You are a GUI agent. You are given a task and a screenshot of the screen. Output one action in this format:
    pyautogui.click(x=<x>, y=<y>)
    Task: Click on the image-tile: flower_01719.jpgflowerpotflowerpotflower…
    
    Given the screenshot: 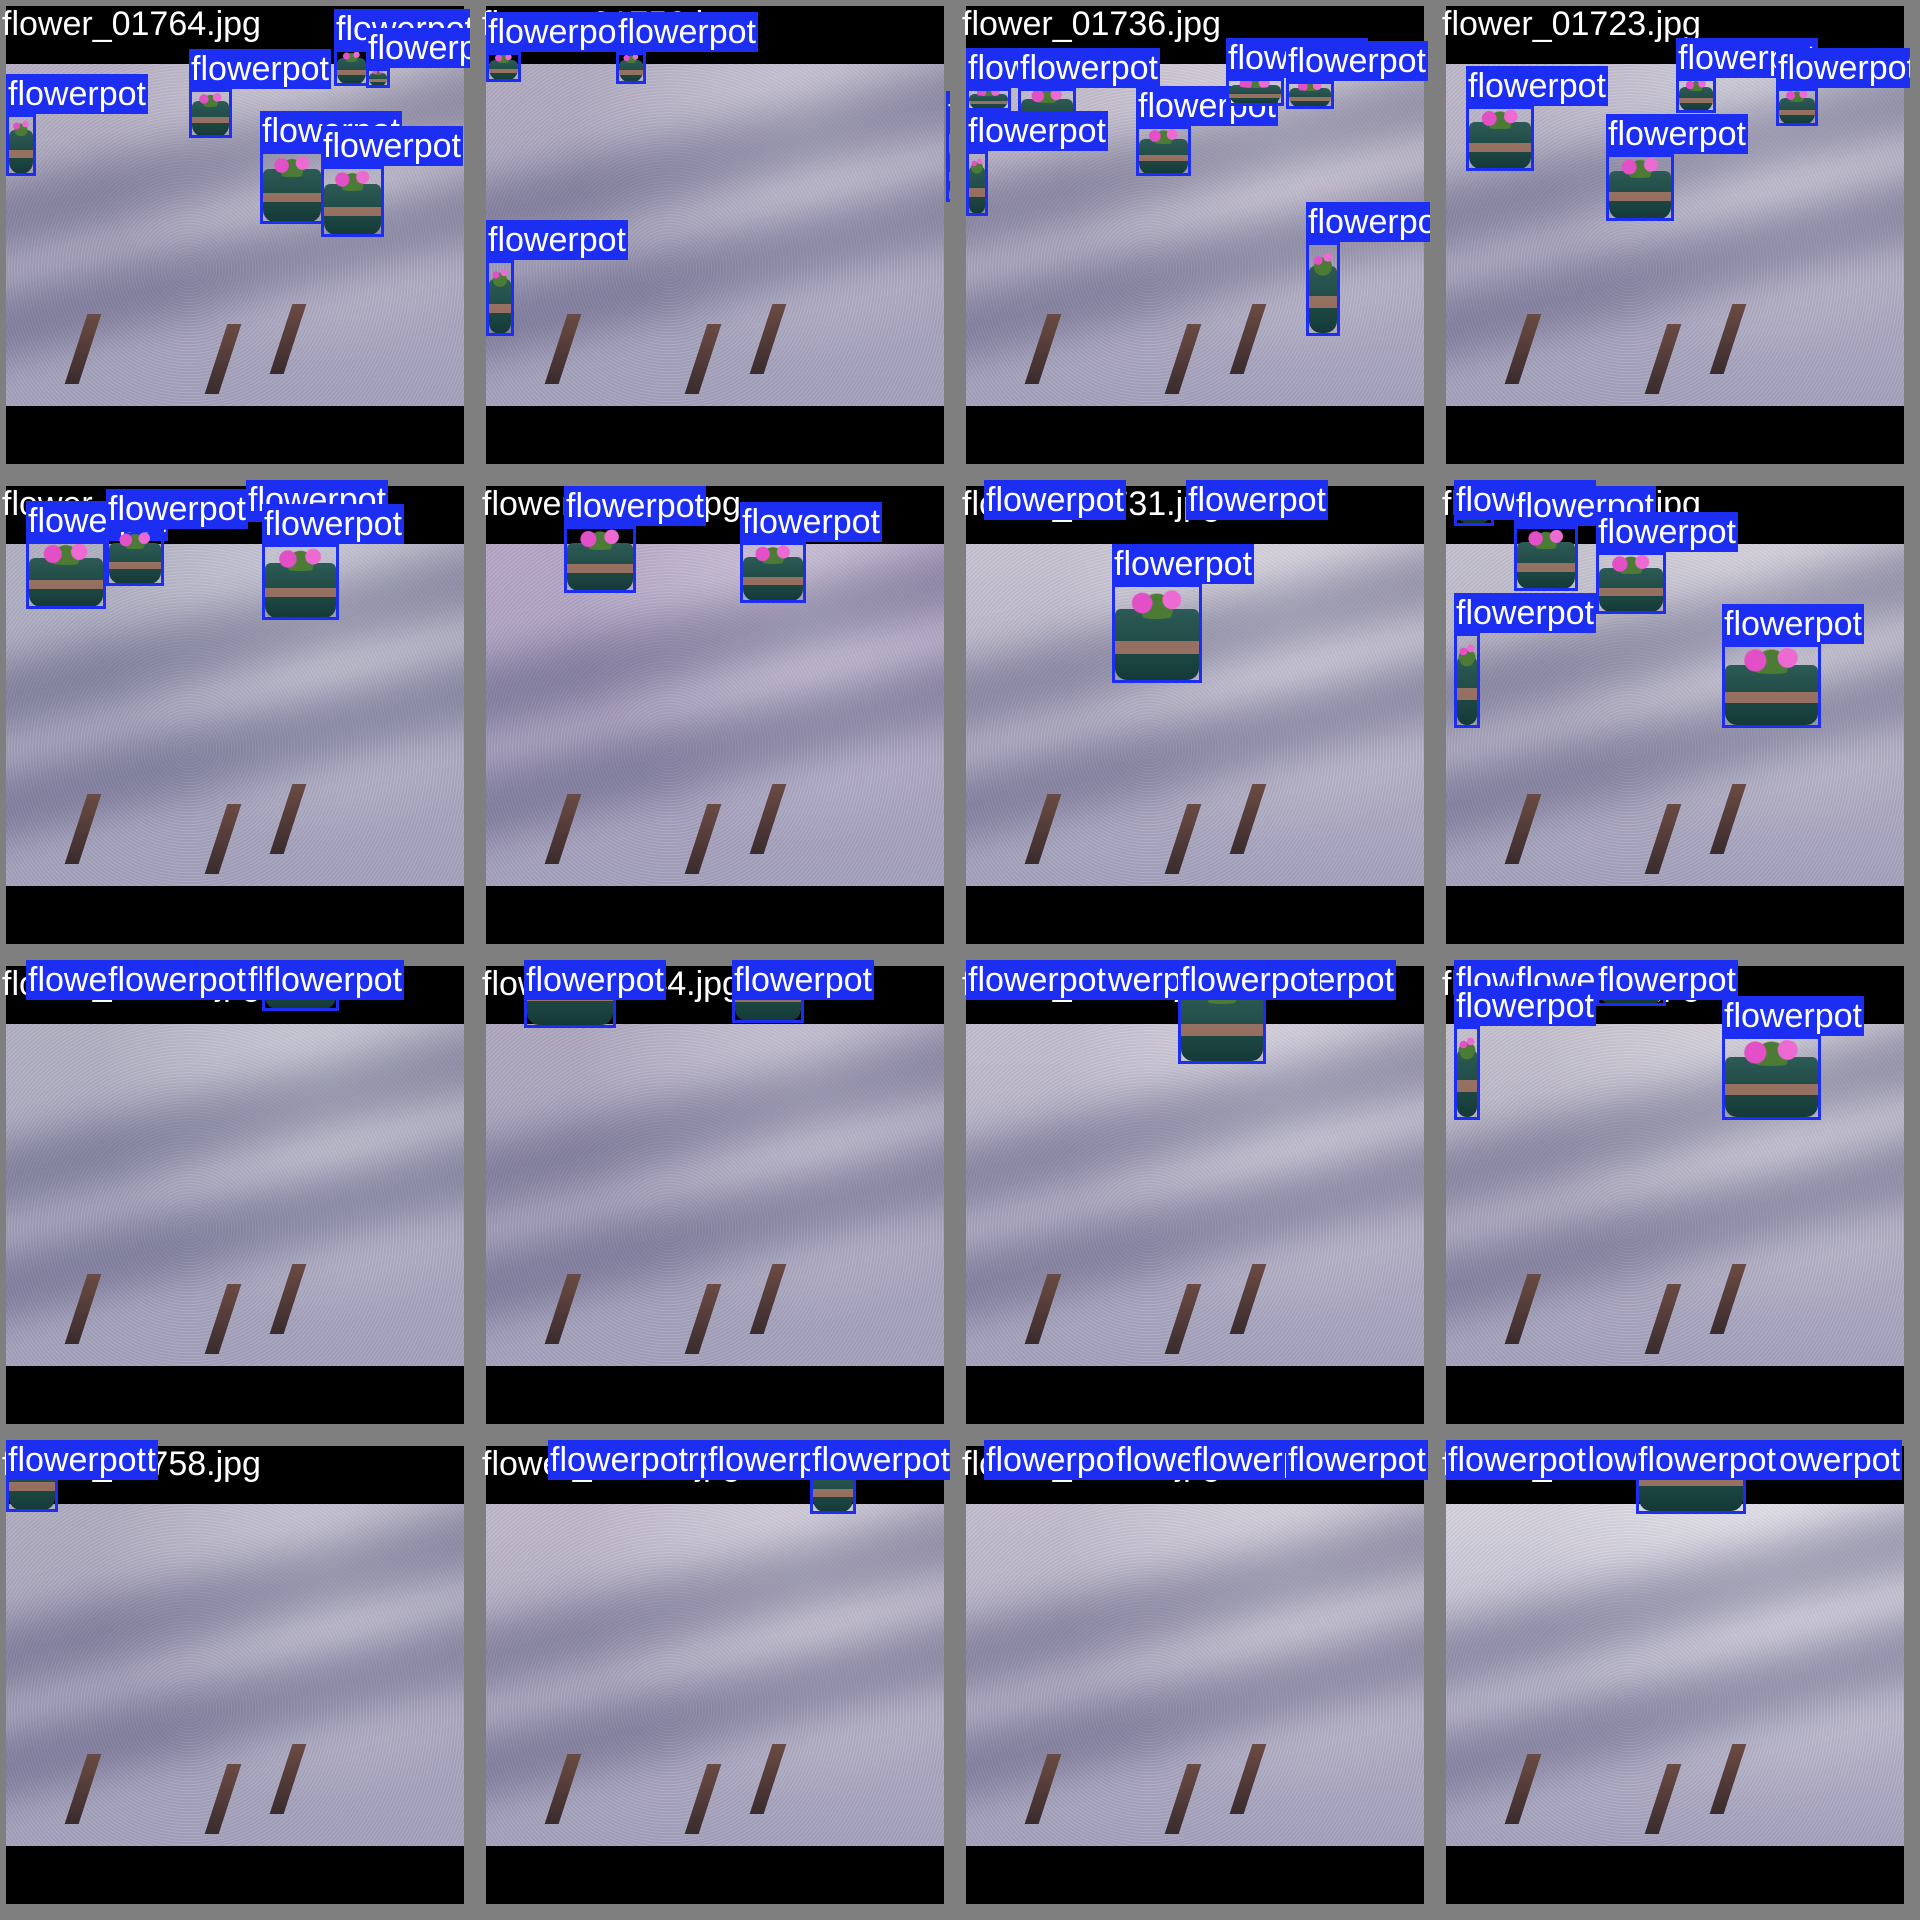 What is the action you would take?
    pyautogui.click(x=1675, y=1195)
    